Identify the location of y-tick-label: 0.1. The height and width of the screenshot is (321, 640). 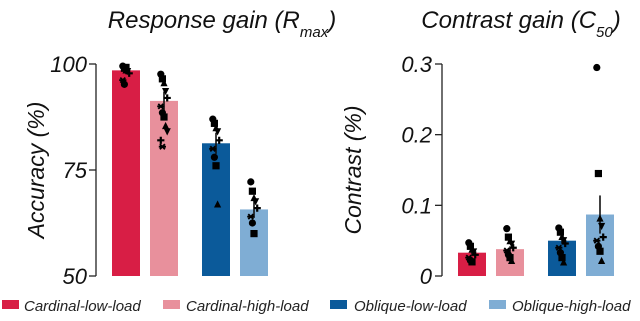
(416, 205).